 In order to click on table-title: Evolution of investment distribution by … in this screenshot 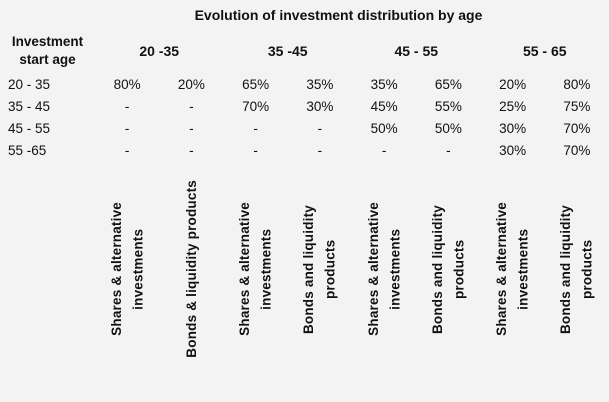, I will do `click(338, 15)`.